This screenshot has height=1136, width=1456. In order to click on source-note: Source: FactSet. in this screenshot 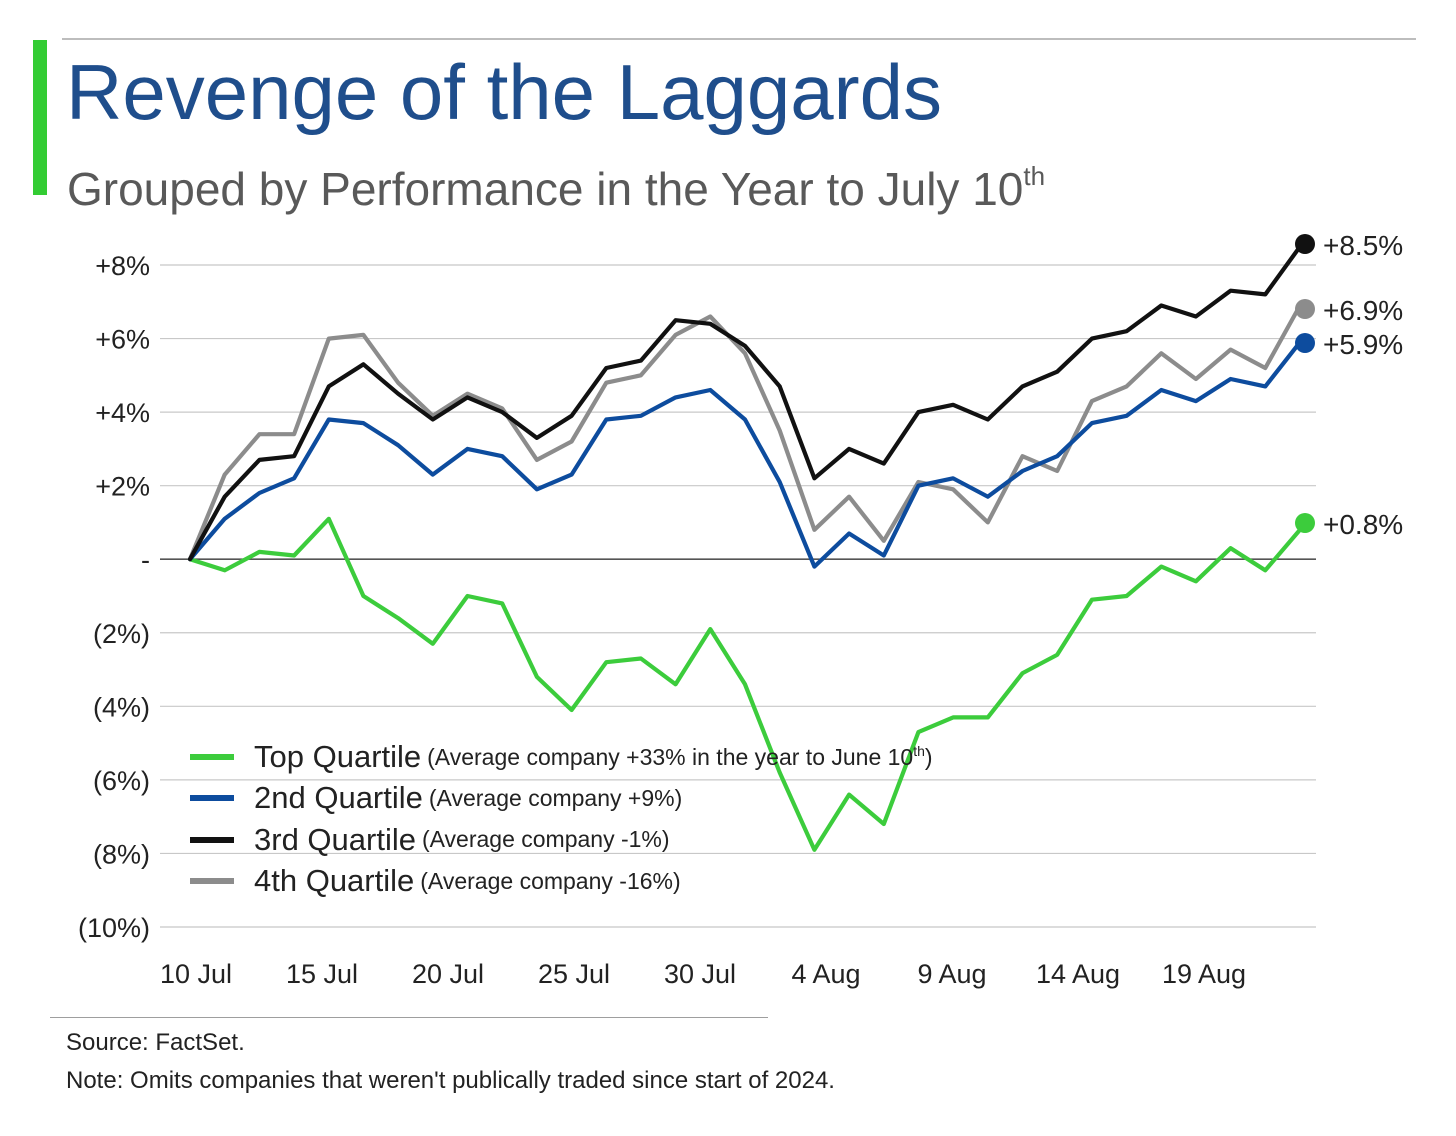, I will do `click(155, 1042)`.